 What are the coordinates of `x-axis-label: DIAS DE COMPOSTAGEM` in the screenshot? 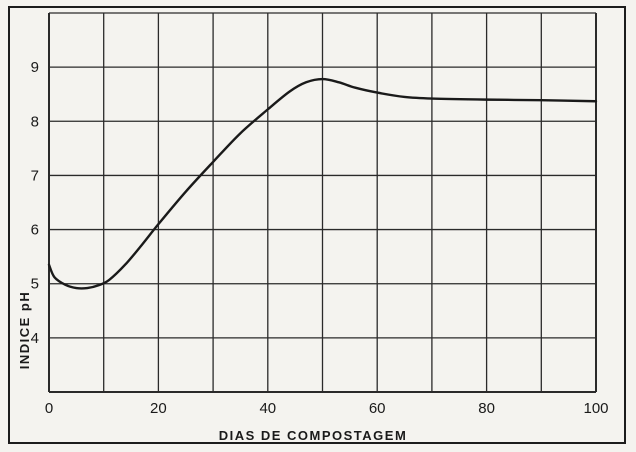 It's located at (313, 435).